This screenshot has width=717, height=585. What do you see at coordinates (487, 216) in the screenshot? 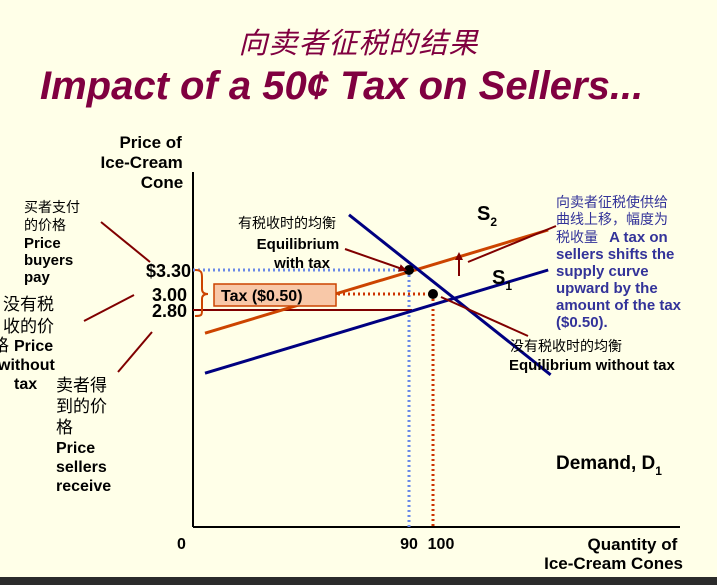
I see `s2-label: S2` at bounding box center [487, 216].